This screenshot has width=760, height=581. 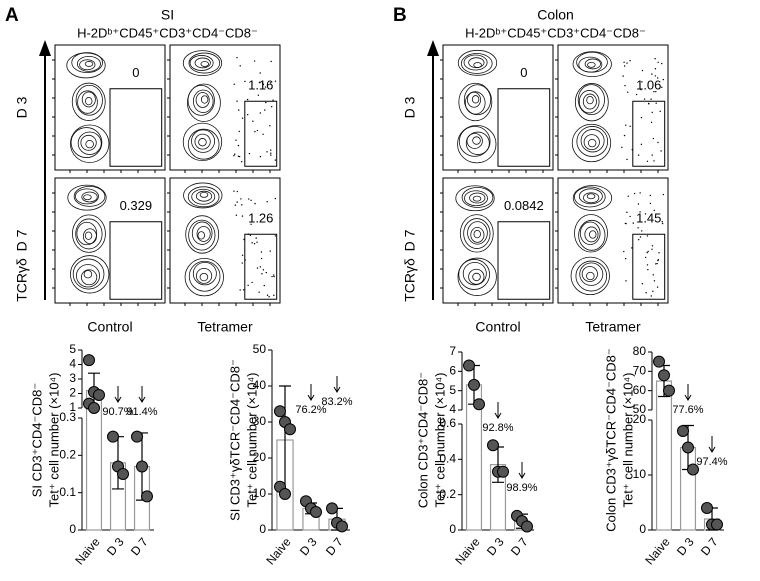 I want to click on gate-value: 1.16, so click(x=260, y=85).